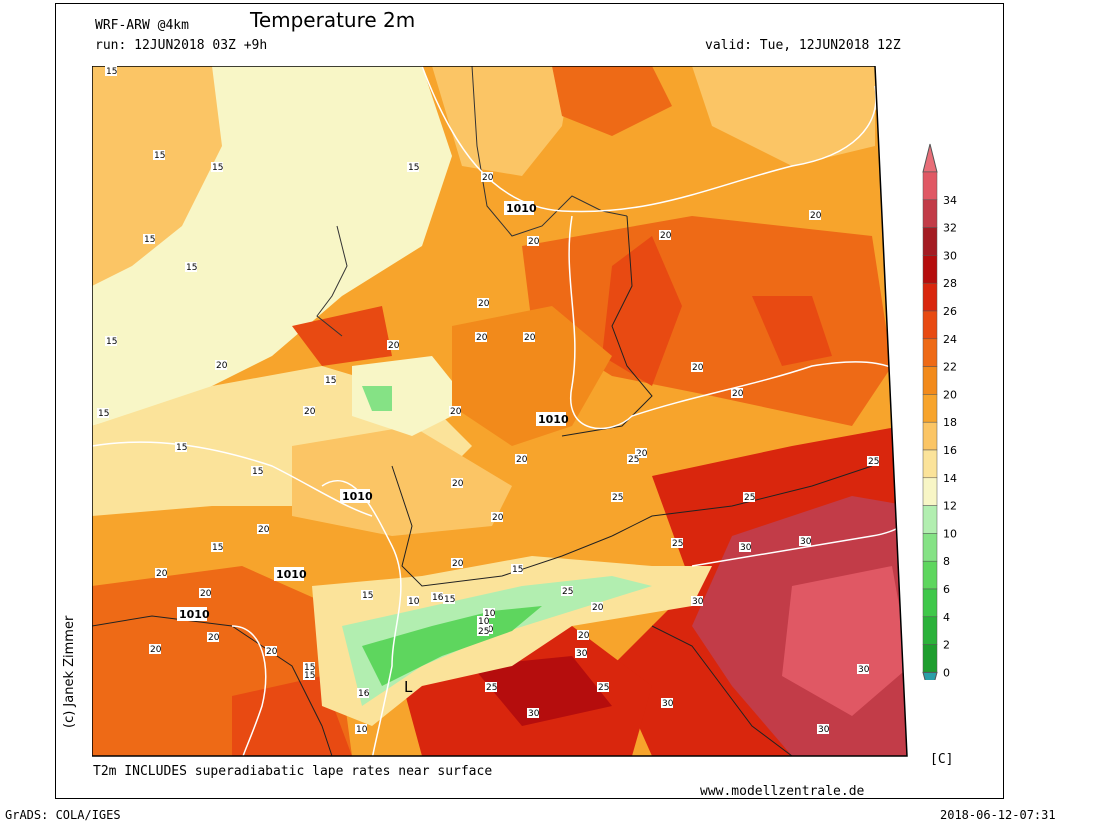 This screenshot has width=1100, height=825. Describe the element at coordinates (642, 311) in the screenshot. I see `east-germany-hot` at that location.